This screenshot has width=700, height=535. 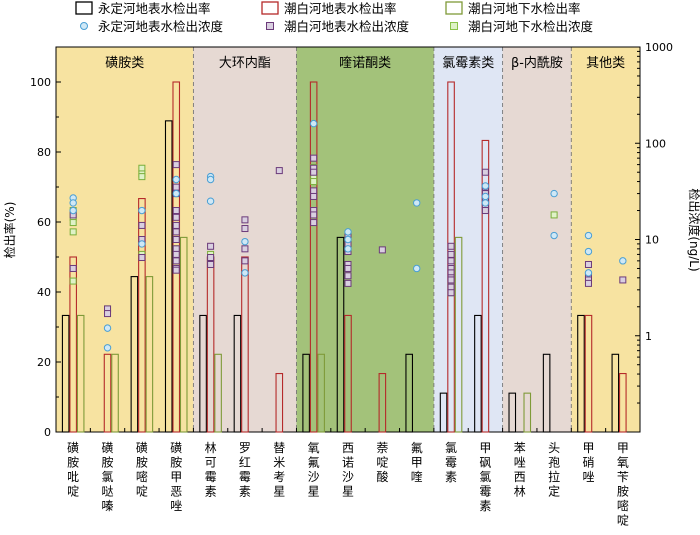 What do you see at coordinates (154, 8) in the screenshot?
I see `legend-label: 永定河地表水检出率` at bounding box center [154, 8].